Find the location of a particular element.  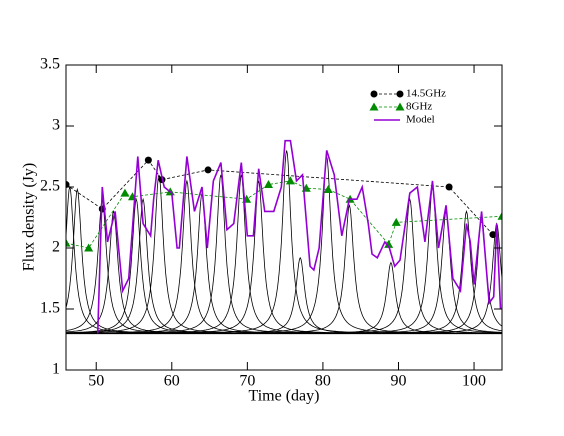

x-tick-label: 90 is located at coordinates (398, 381).